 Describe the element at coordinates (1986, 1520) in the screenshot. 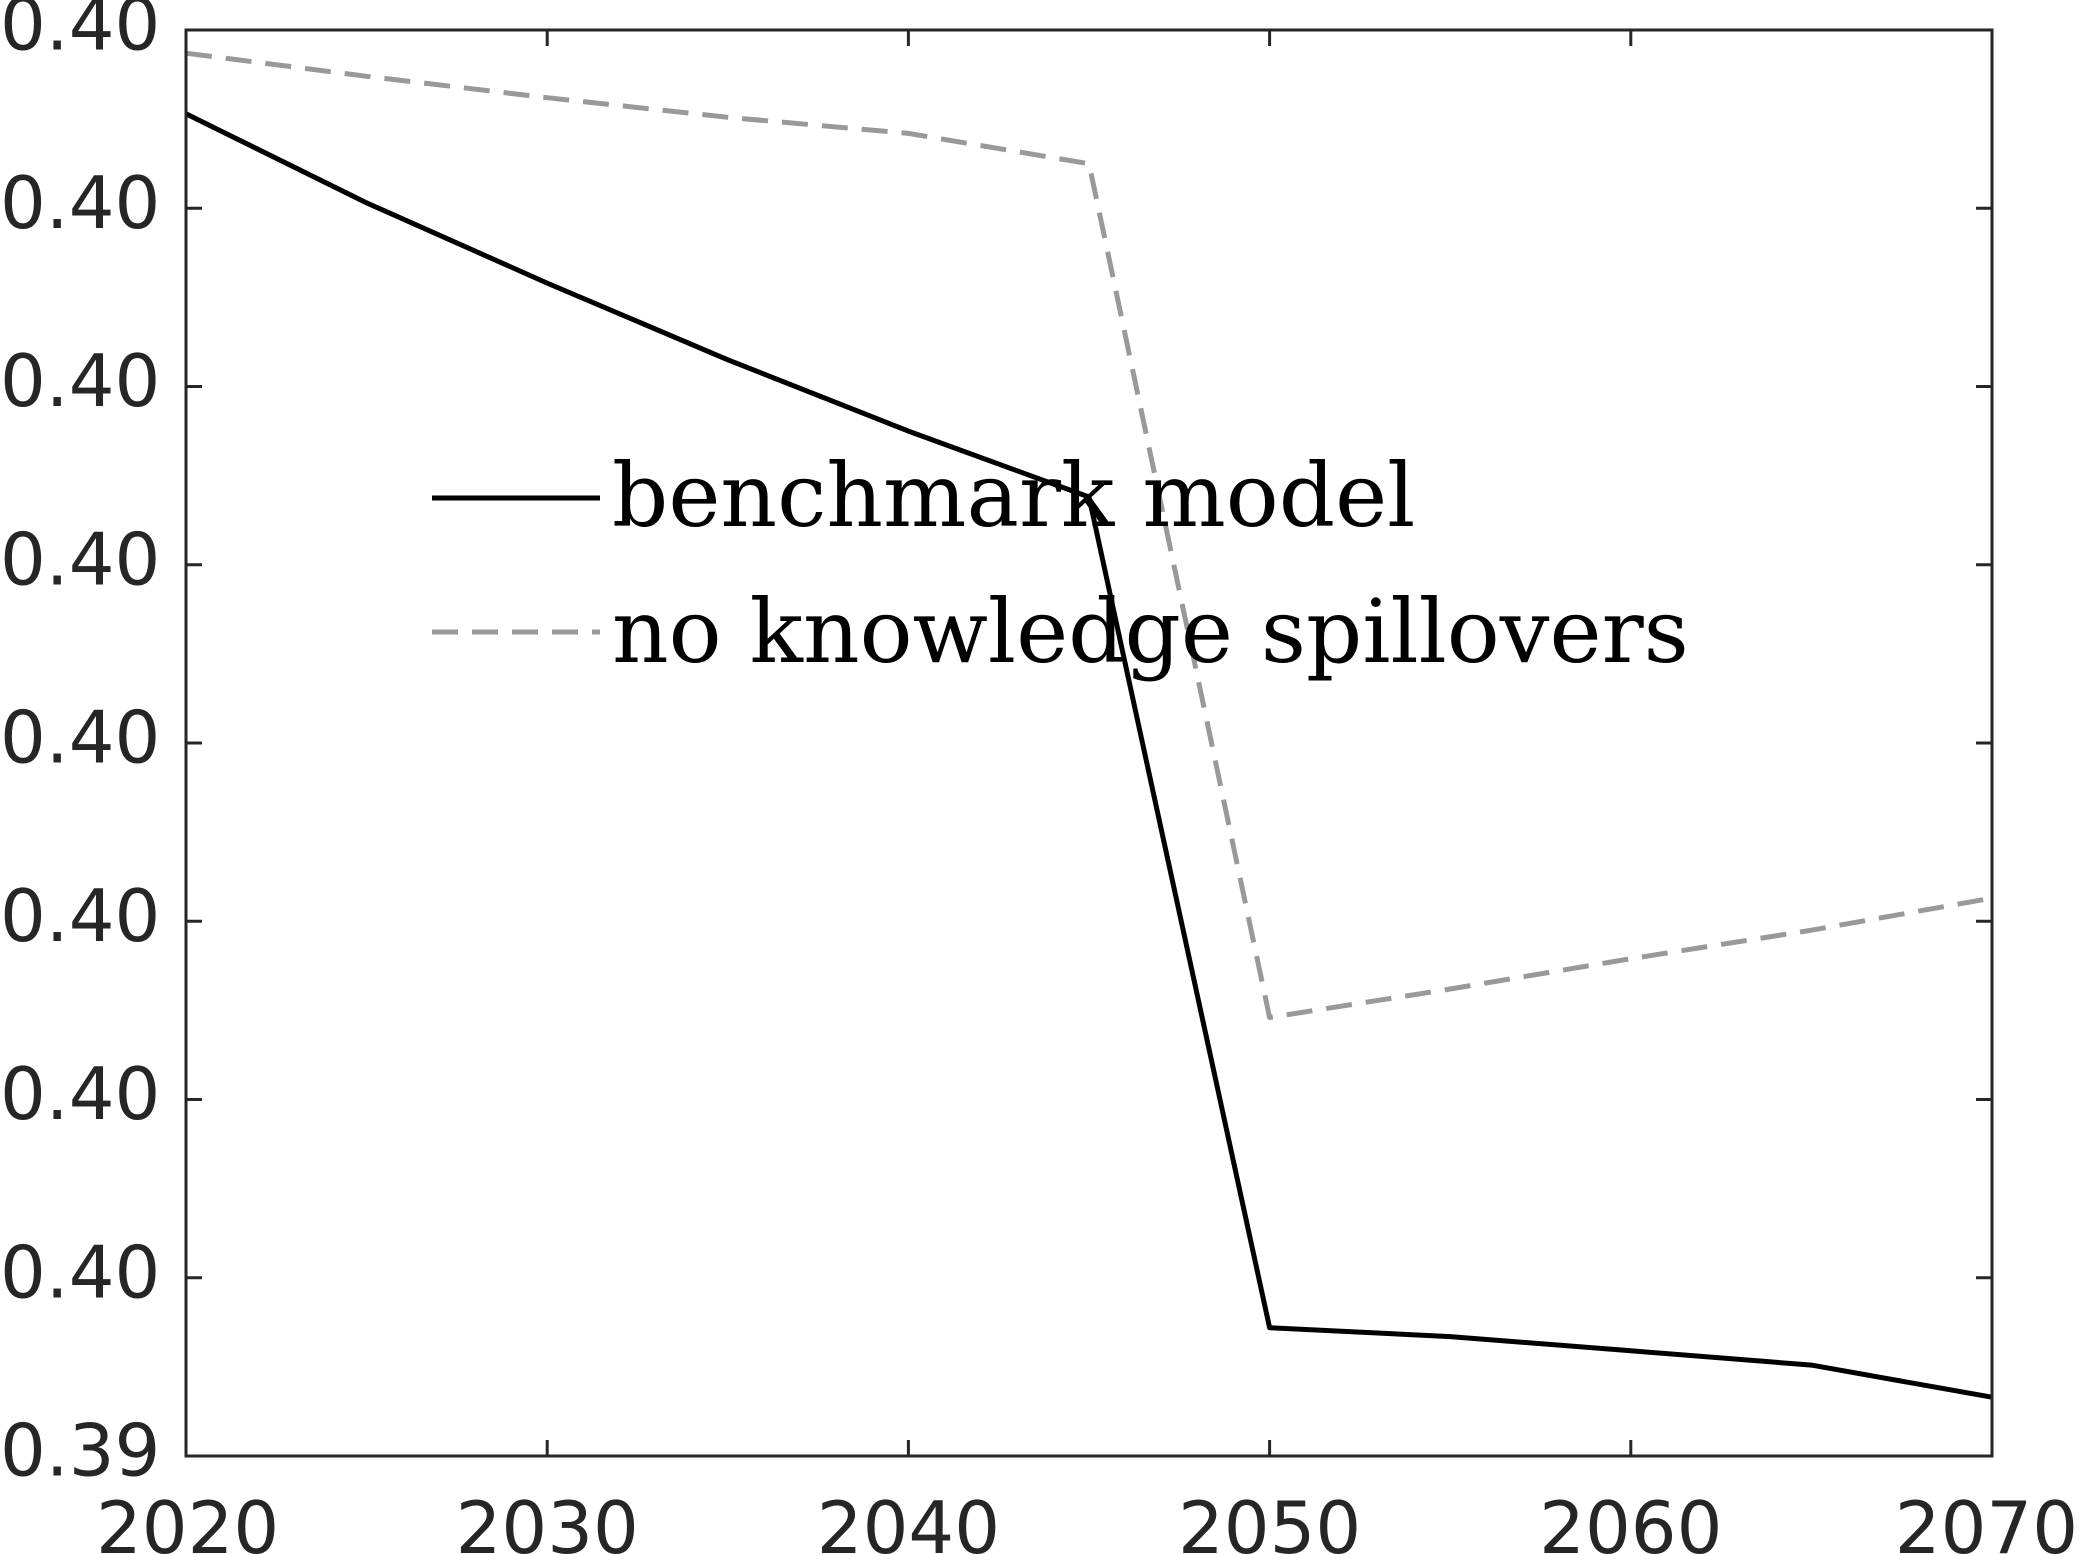

I see `x-tick-label: 2070` at that location.